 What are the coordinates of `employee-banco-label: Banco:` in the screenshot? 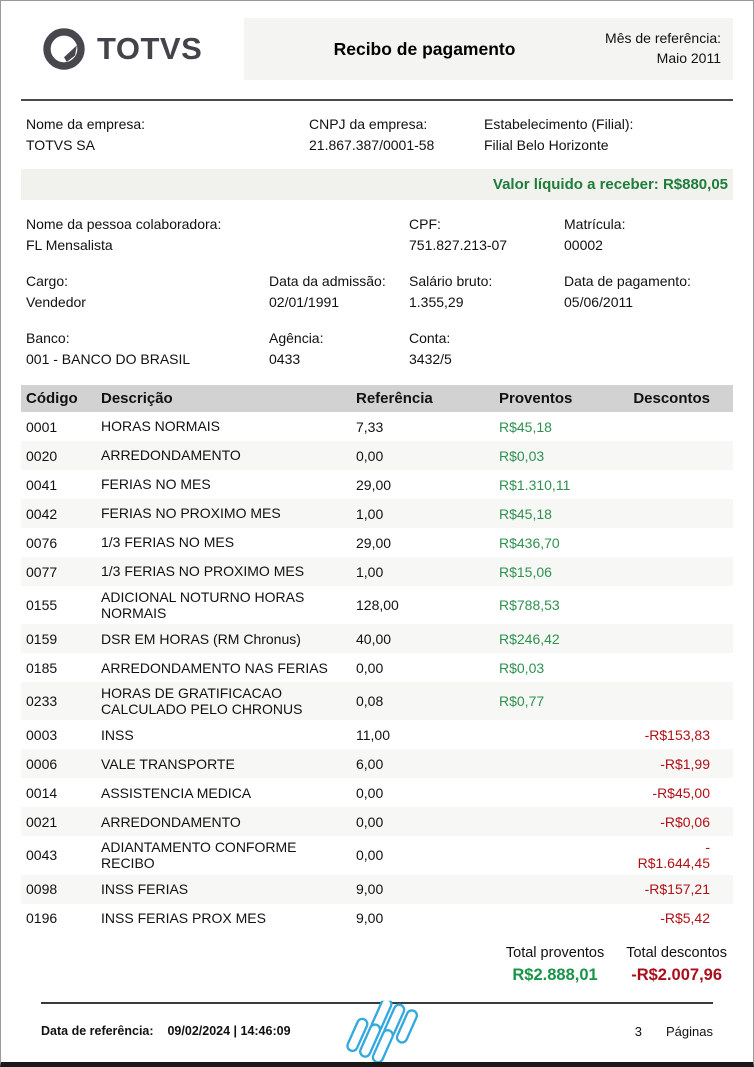 It's located at (48, 338).